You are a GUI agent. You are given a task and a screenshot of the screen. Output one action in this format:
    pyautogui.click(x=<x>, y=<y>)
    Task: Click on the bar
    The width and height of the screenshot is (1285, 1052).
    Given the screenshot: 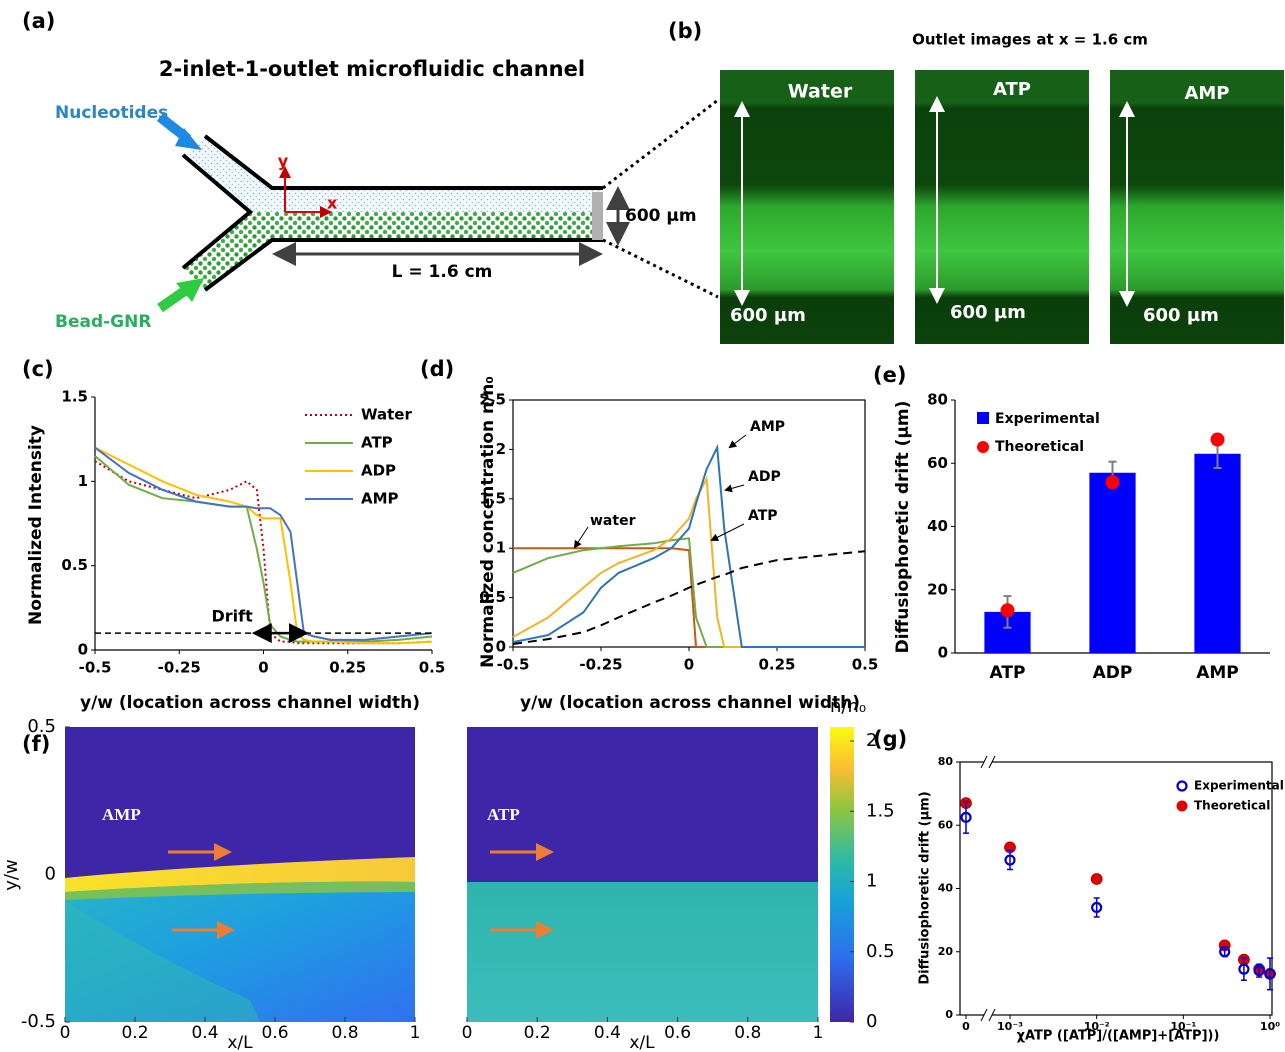 What is the action you would take?
    pyautogui.click(x=1217, y=553)
    